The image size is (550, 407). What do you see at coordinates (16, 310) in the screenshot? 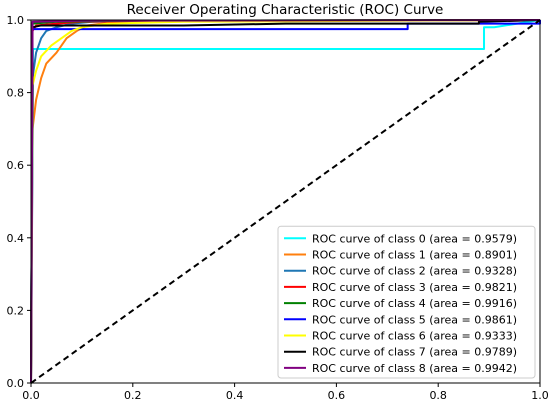
I see `y-tick-label: 0.2` at bounding box center [16, 310].